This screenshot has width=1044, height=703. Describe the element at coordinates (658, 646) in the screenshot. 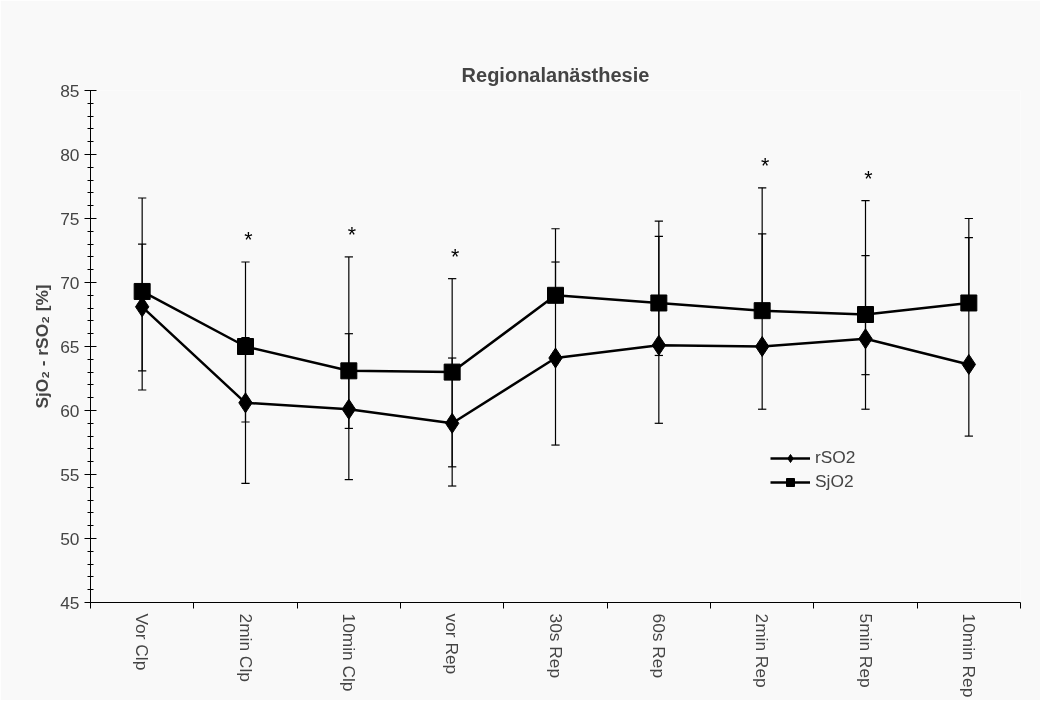

I see `x-tick-label: 60s Rep` at that location.